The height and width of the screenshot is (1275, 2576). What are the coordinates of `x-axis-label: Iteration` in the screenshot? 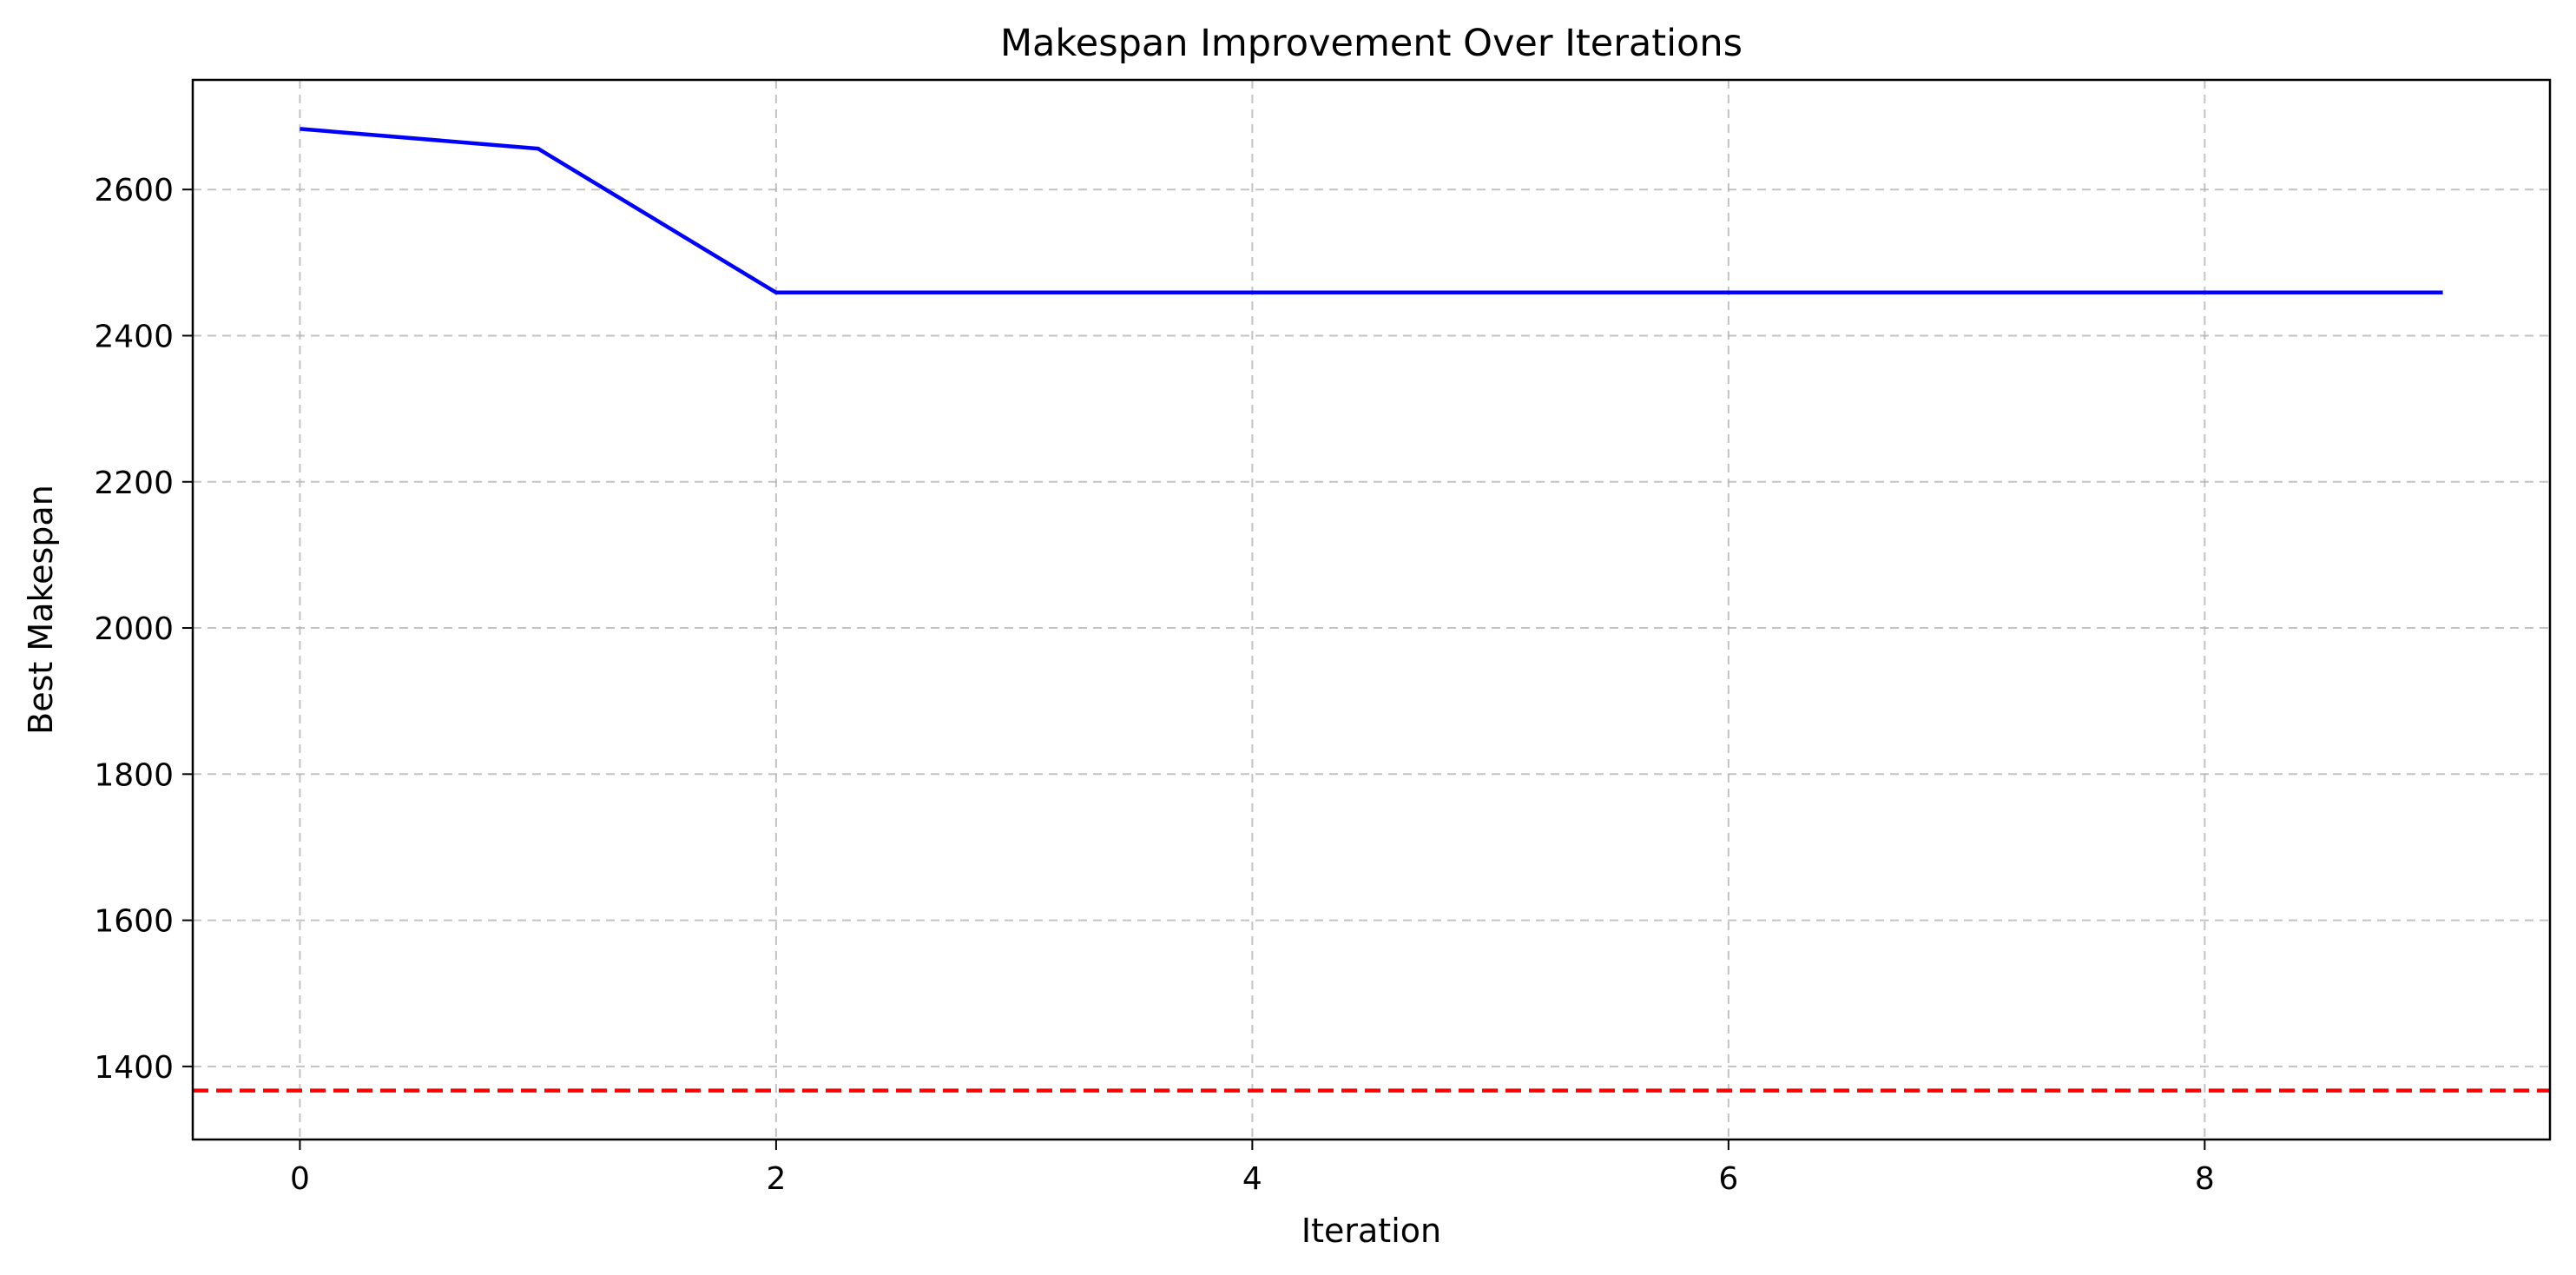 It's located at (1371, 1231).